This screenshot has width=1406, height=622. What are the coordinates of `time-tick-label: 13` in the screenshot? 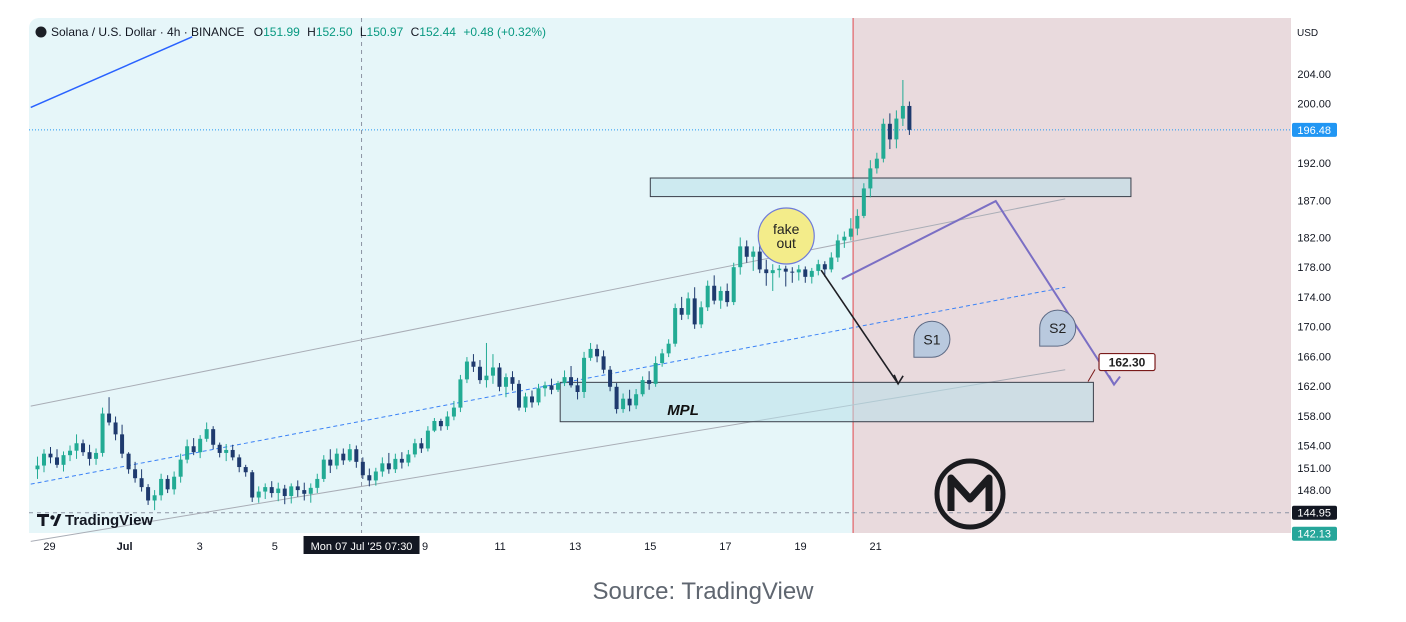 It's located at (575, 547).